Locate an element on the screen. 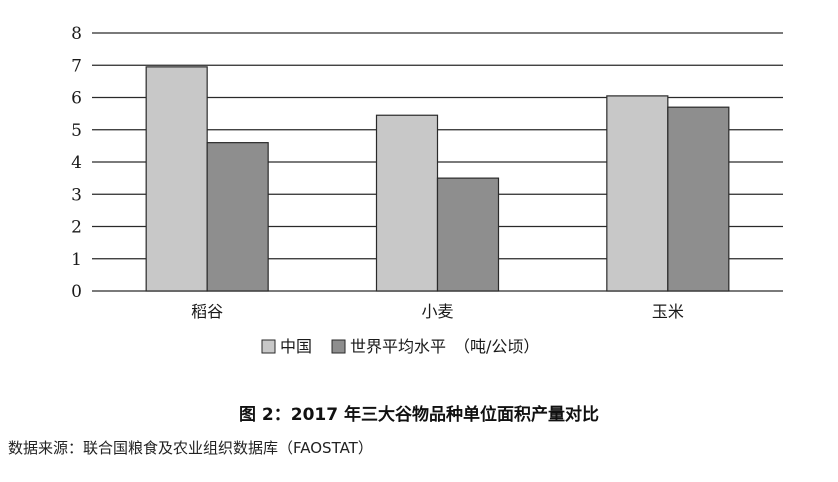 The image size is (838, 482). y-tick-label: 6 is located at coordinates (76, 99).